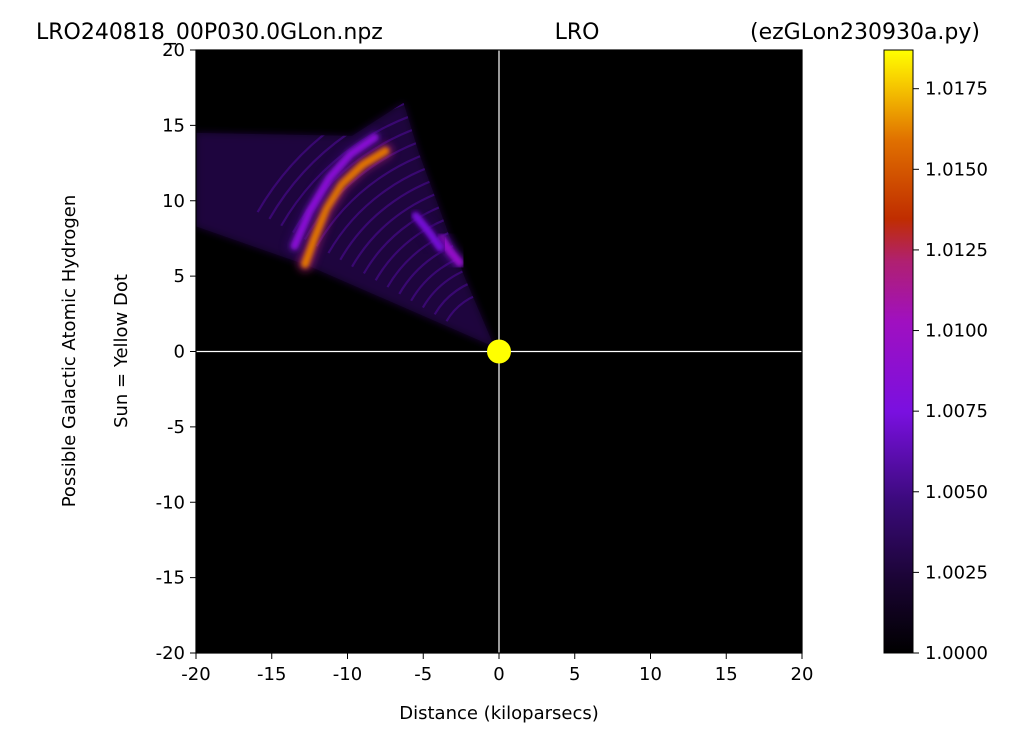  I want to click on colorbar-tick-label: 1.0100, so click(956, 331).